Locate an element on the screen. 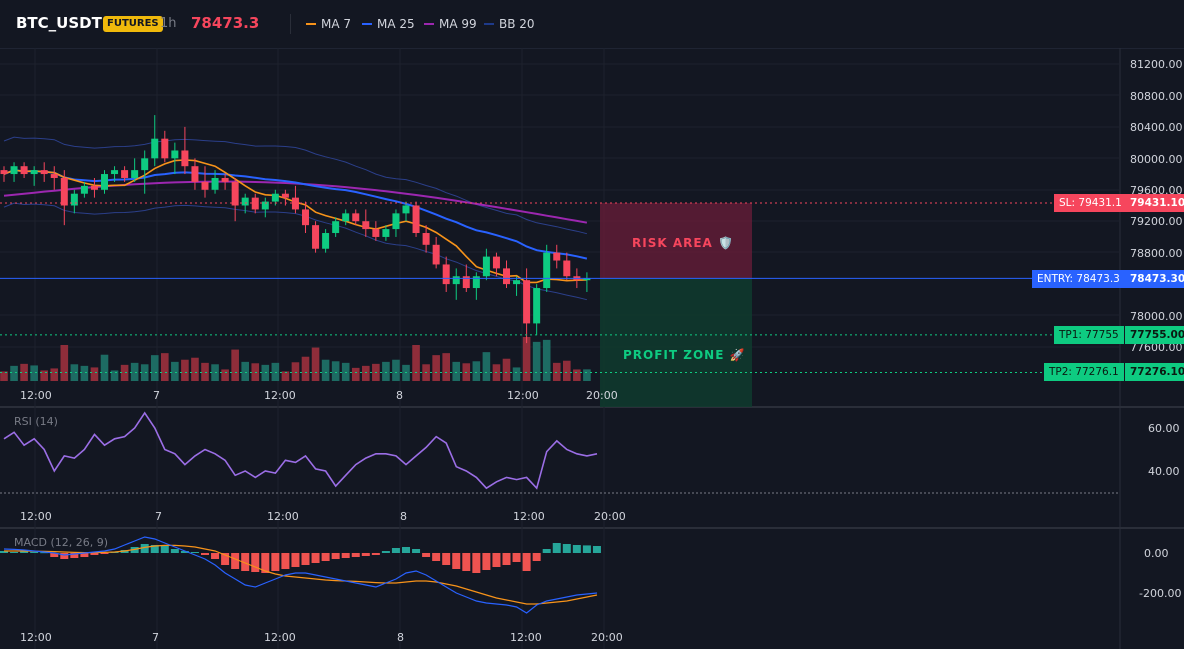 The width and height of the screenshot is (1184, 649). ma25-swatch is located at coordinates (367, 24).